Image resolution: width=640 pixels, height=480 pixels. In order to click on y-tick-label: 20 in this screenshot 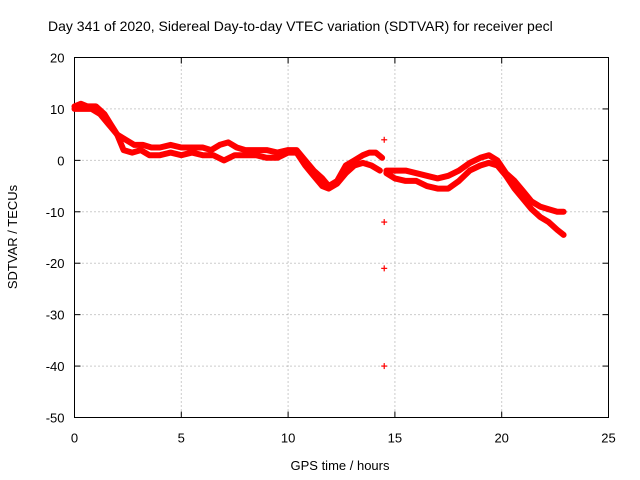, I will do `click(57, 58)`.